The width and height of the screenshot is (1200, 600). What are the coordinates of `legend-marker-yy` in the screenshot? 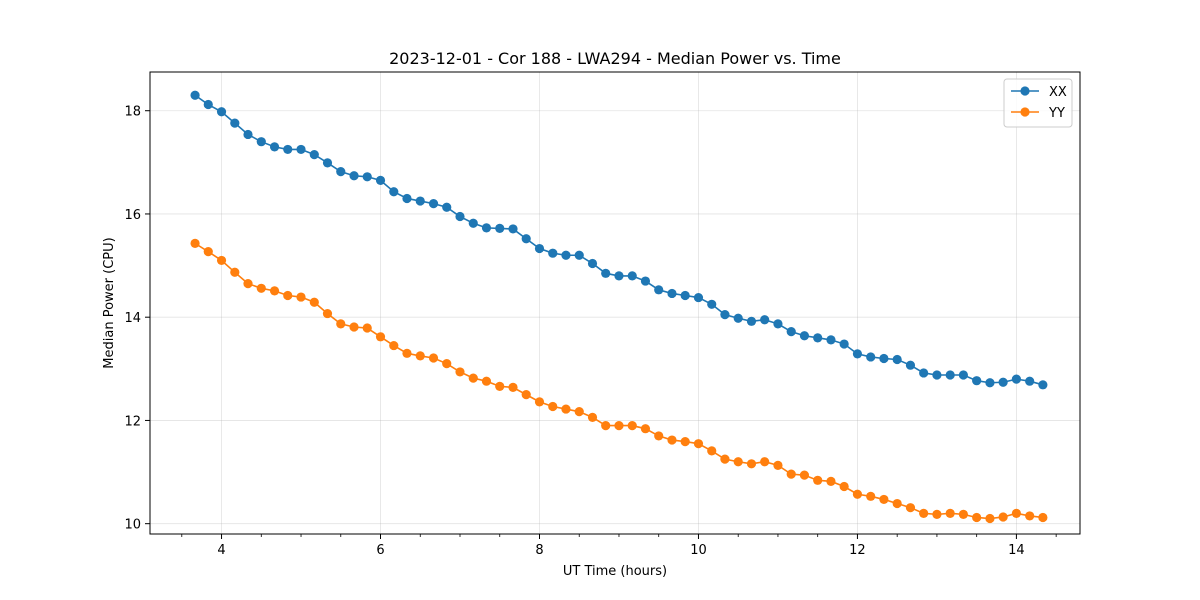 It's located at (1025, 112).